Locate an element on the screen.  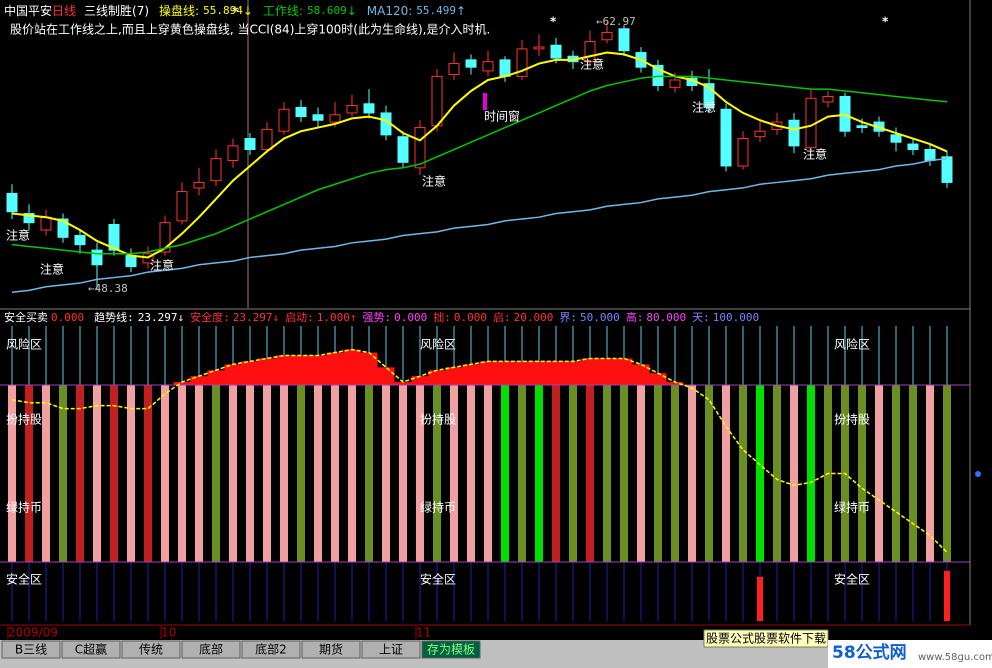
item-name: 启动 is located at coordinates (296, 317).